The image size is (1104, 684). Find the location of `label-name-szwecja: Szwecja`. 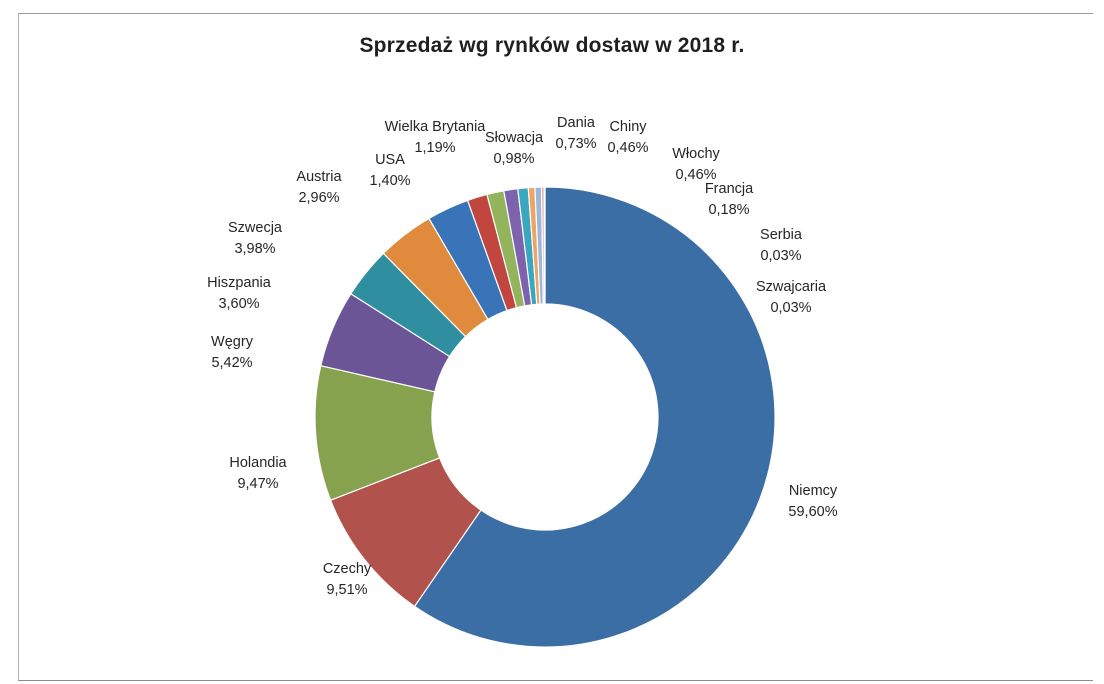

label-name-szwecja: Szwecja is located at coordinates (255, 228).